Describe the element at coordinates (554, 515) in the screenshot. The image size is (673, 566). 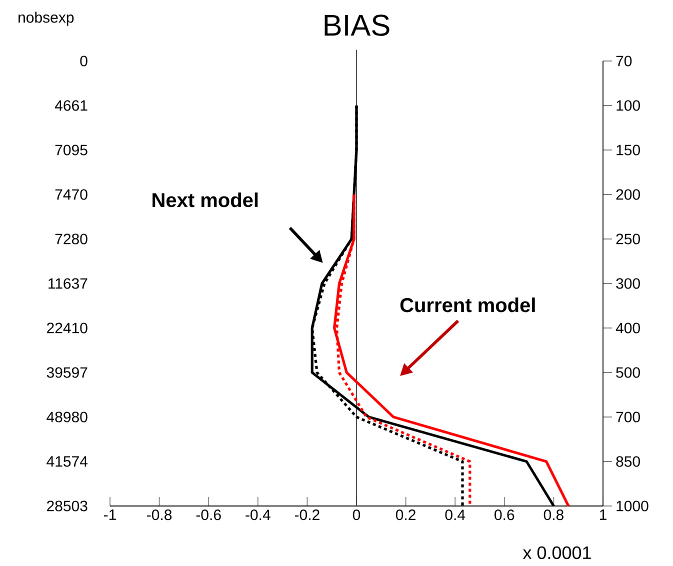
I see `x-tick-label: 0.8` at that location.